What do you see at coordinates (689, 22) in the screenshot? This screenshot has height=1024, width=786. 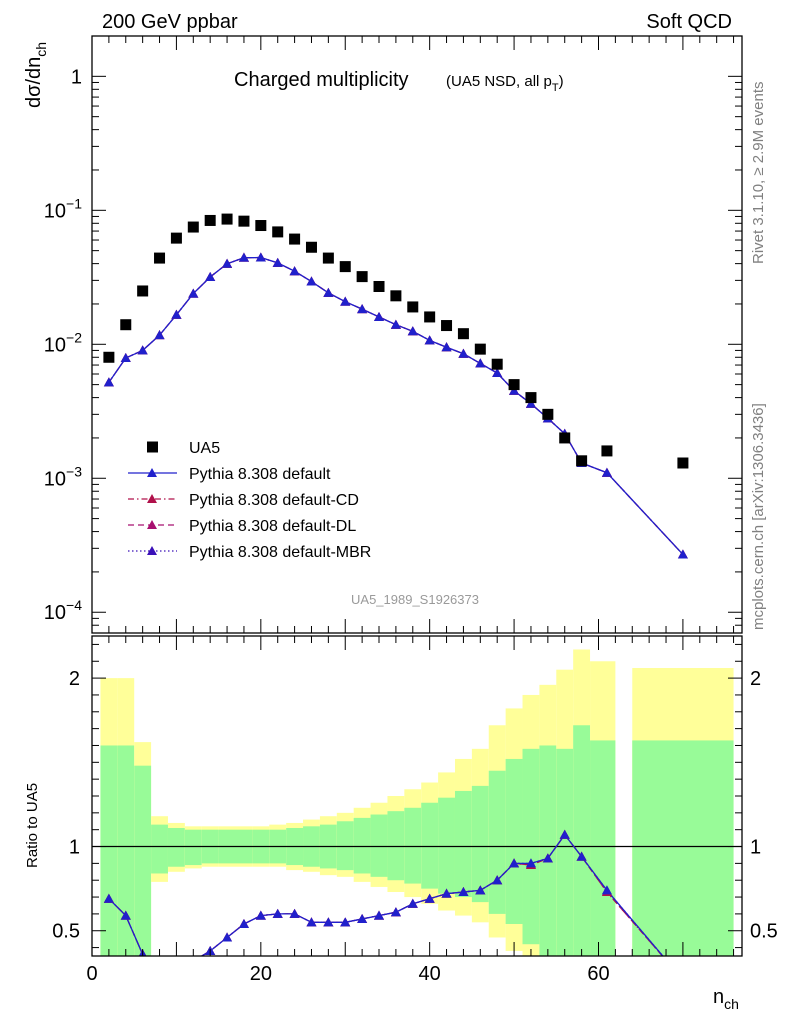 I see `header-right: Soft QCD` at bounding box center [689, 22].